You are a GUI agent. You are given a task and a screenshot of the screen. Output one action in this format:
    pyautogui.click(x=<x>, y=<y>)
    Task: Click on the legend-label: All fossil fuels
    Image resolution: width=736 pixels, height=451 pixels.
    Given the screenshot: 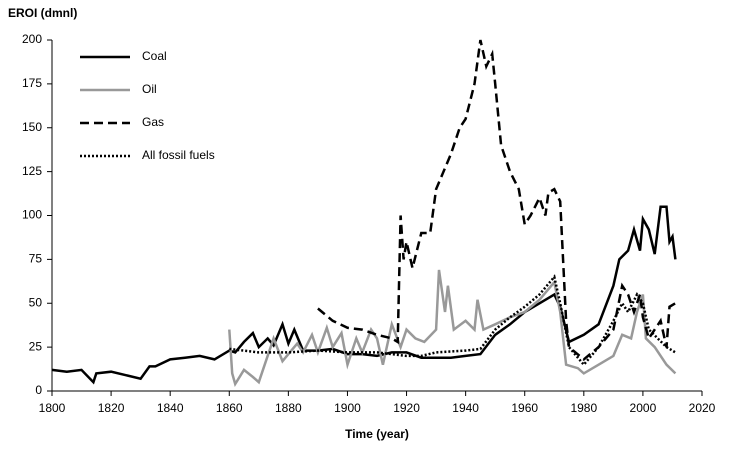 What is the action you would take?
    pyautogui.click(x=178, y=155)
    